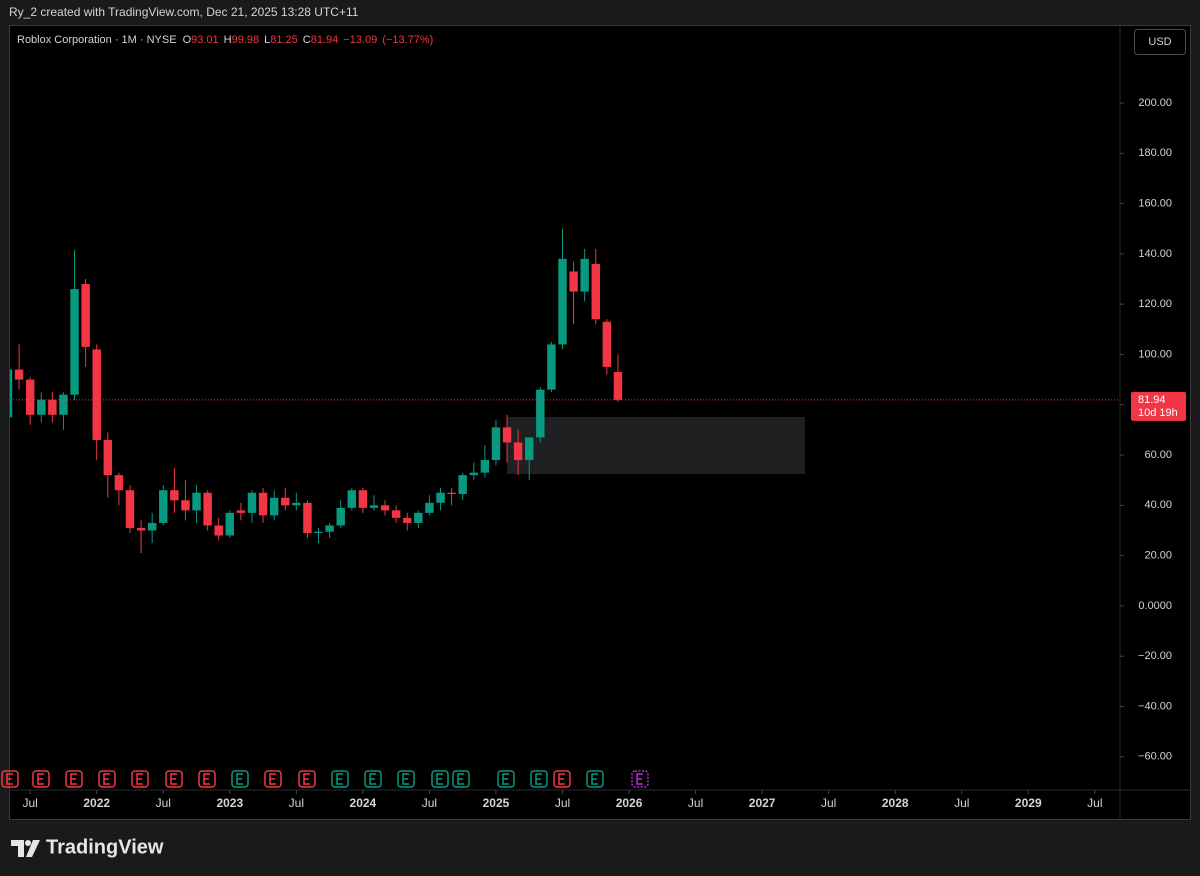  What do you see at coordinates (1155, 606) in the screenshot?
I see `y-tick-label: 0.0000` at bounding box center [1155, 606].